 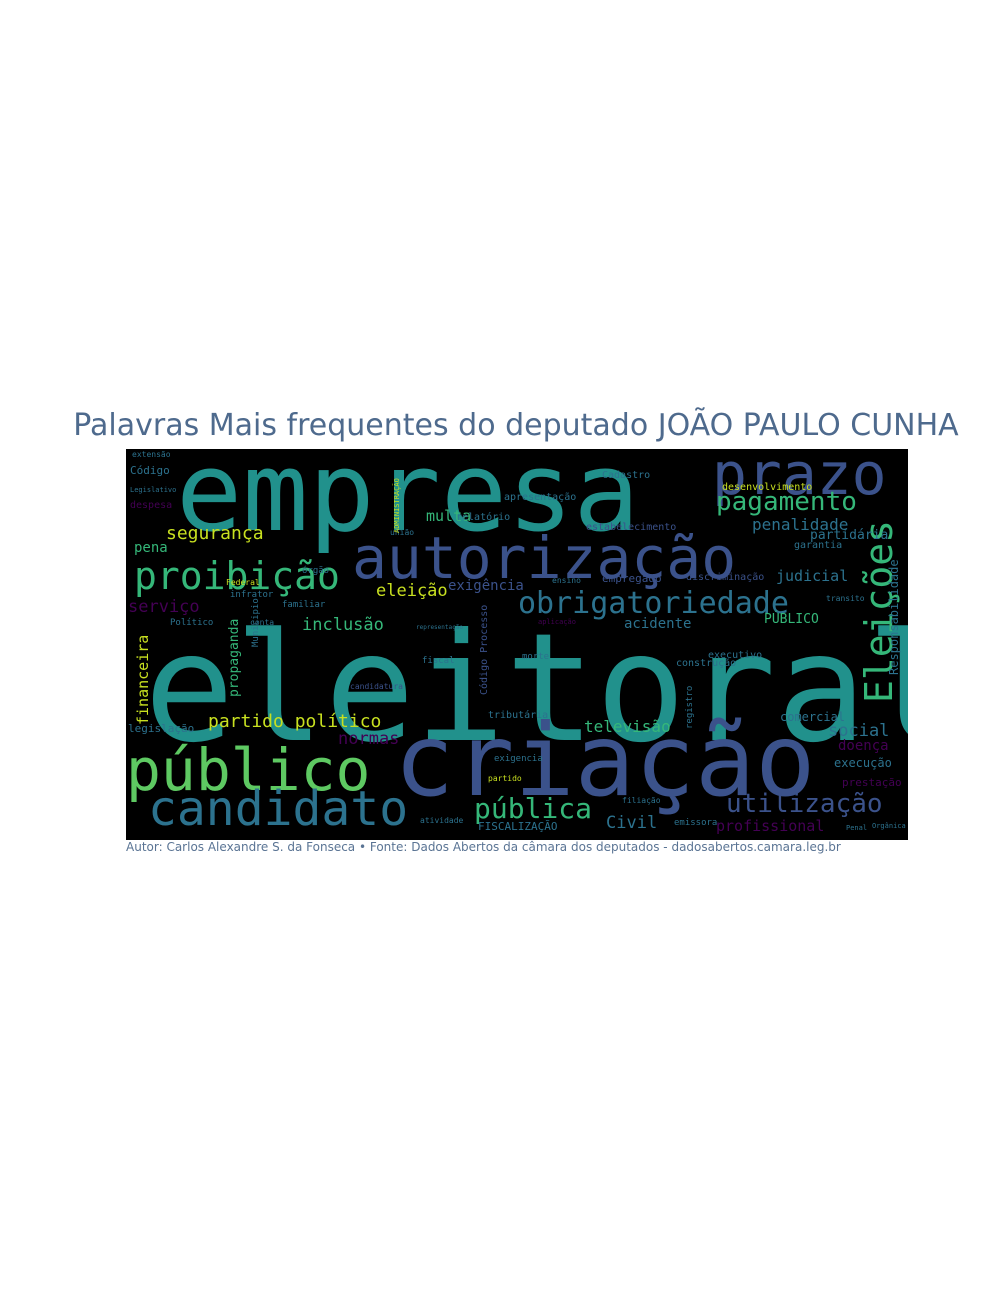 I want to click on cloud-word: normas, so click(x=369, y=739).